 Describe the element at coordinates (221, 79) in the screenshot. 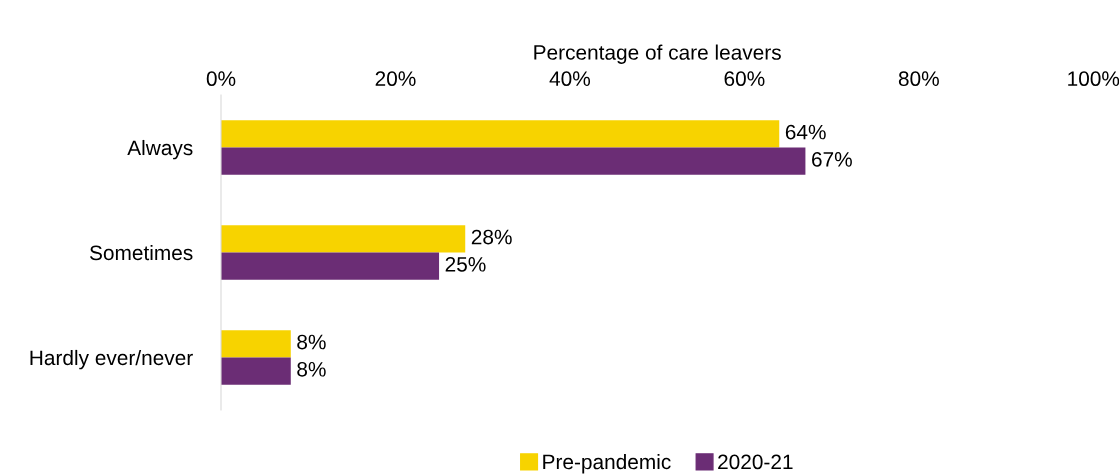

I see `x-tick-label: 0%` at that location.